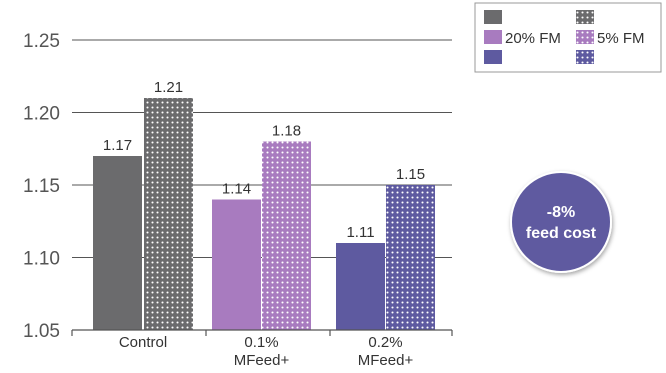 The height and width of the screenshot is (373, 666). I want to click on legend-label-5-fm: 5% FM, so click(621, 38).